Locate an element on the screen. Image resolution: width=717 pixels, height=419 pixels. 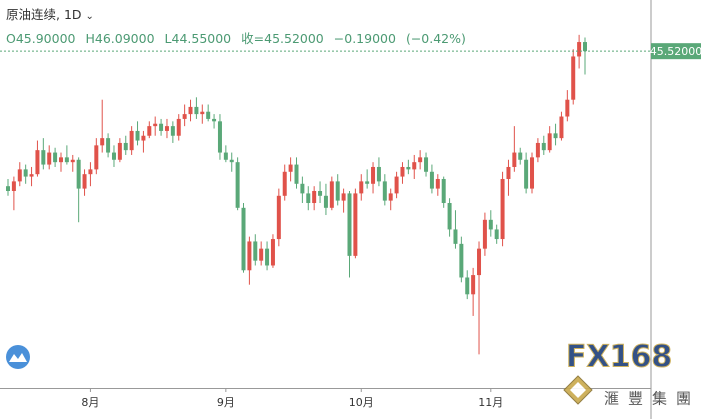
last-price-tag is located at coordinates (676, 51).